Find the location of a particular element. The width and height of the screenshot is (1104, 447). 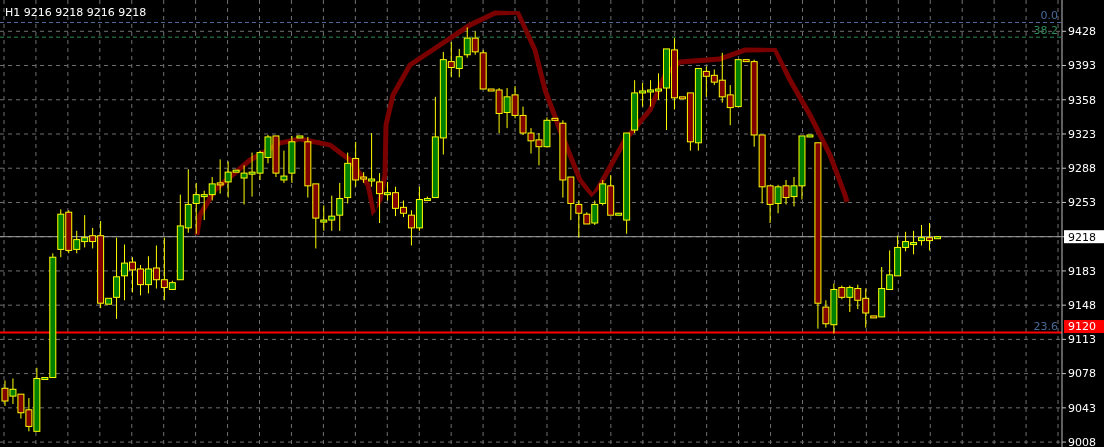

y-tick-label: 9358 is located at coordinates (1082, 100).